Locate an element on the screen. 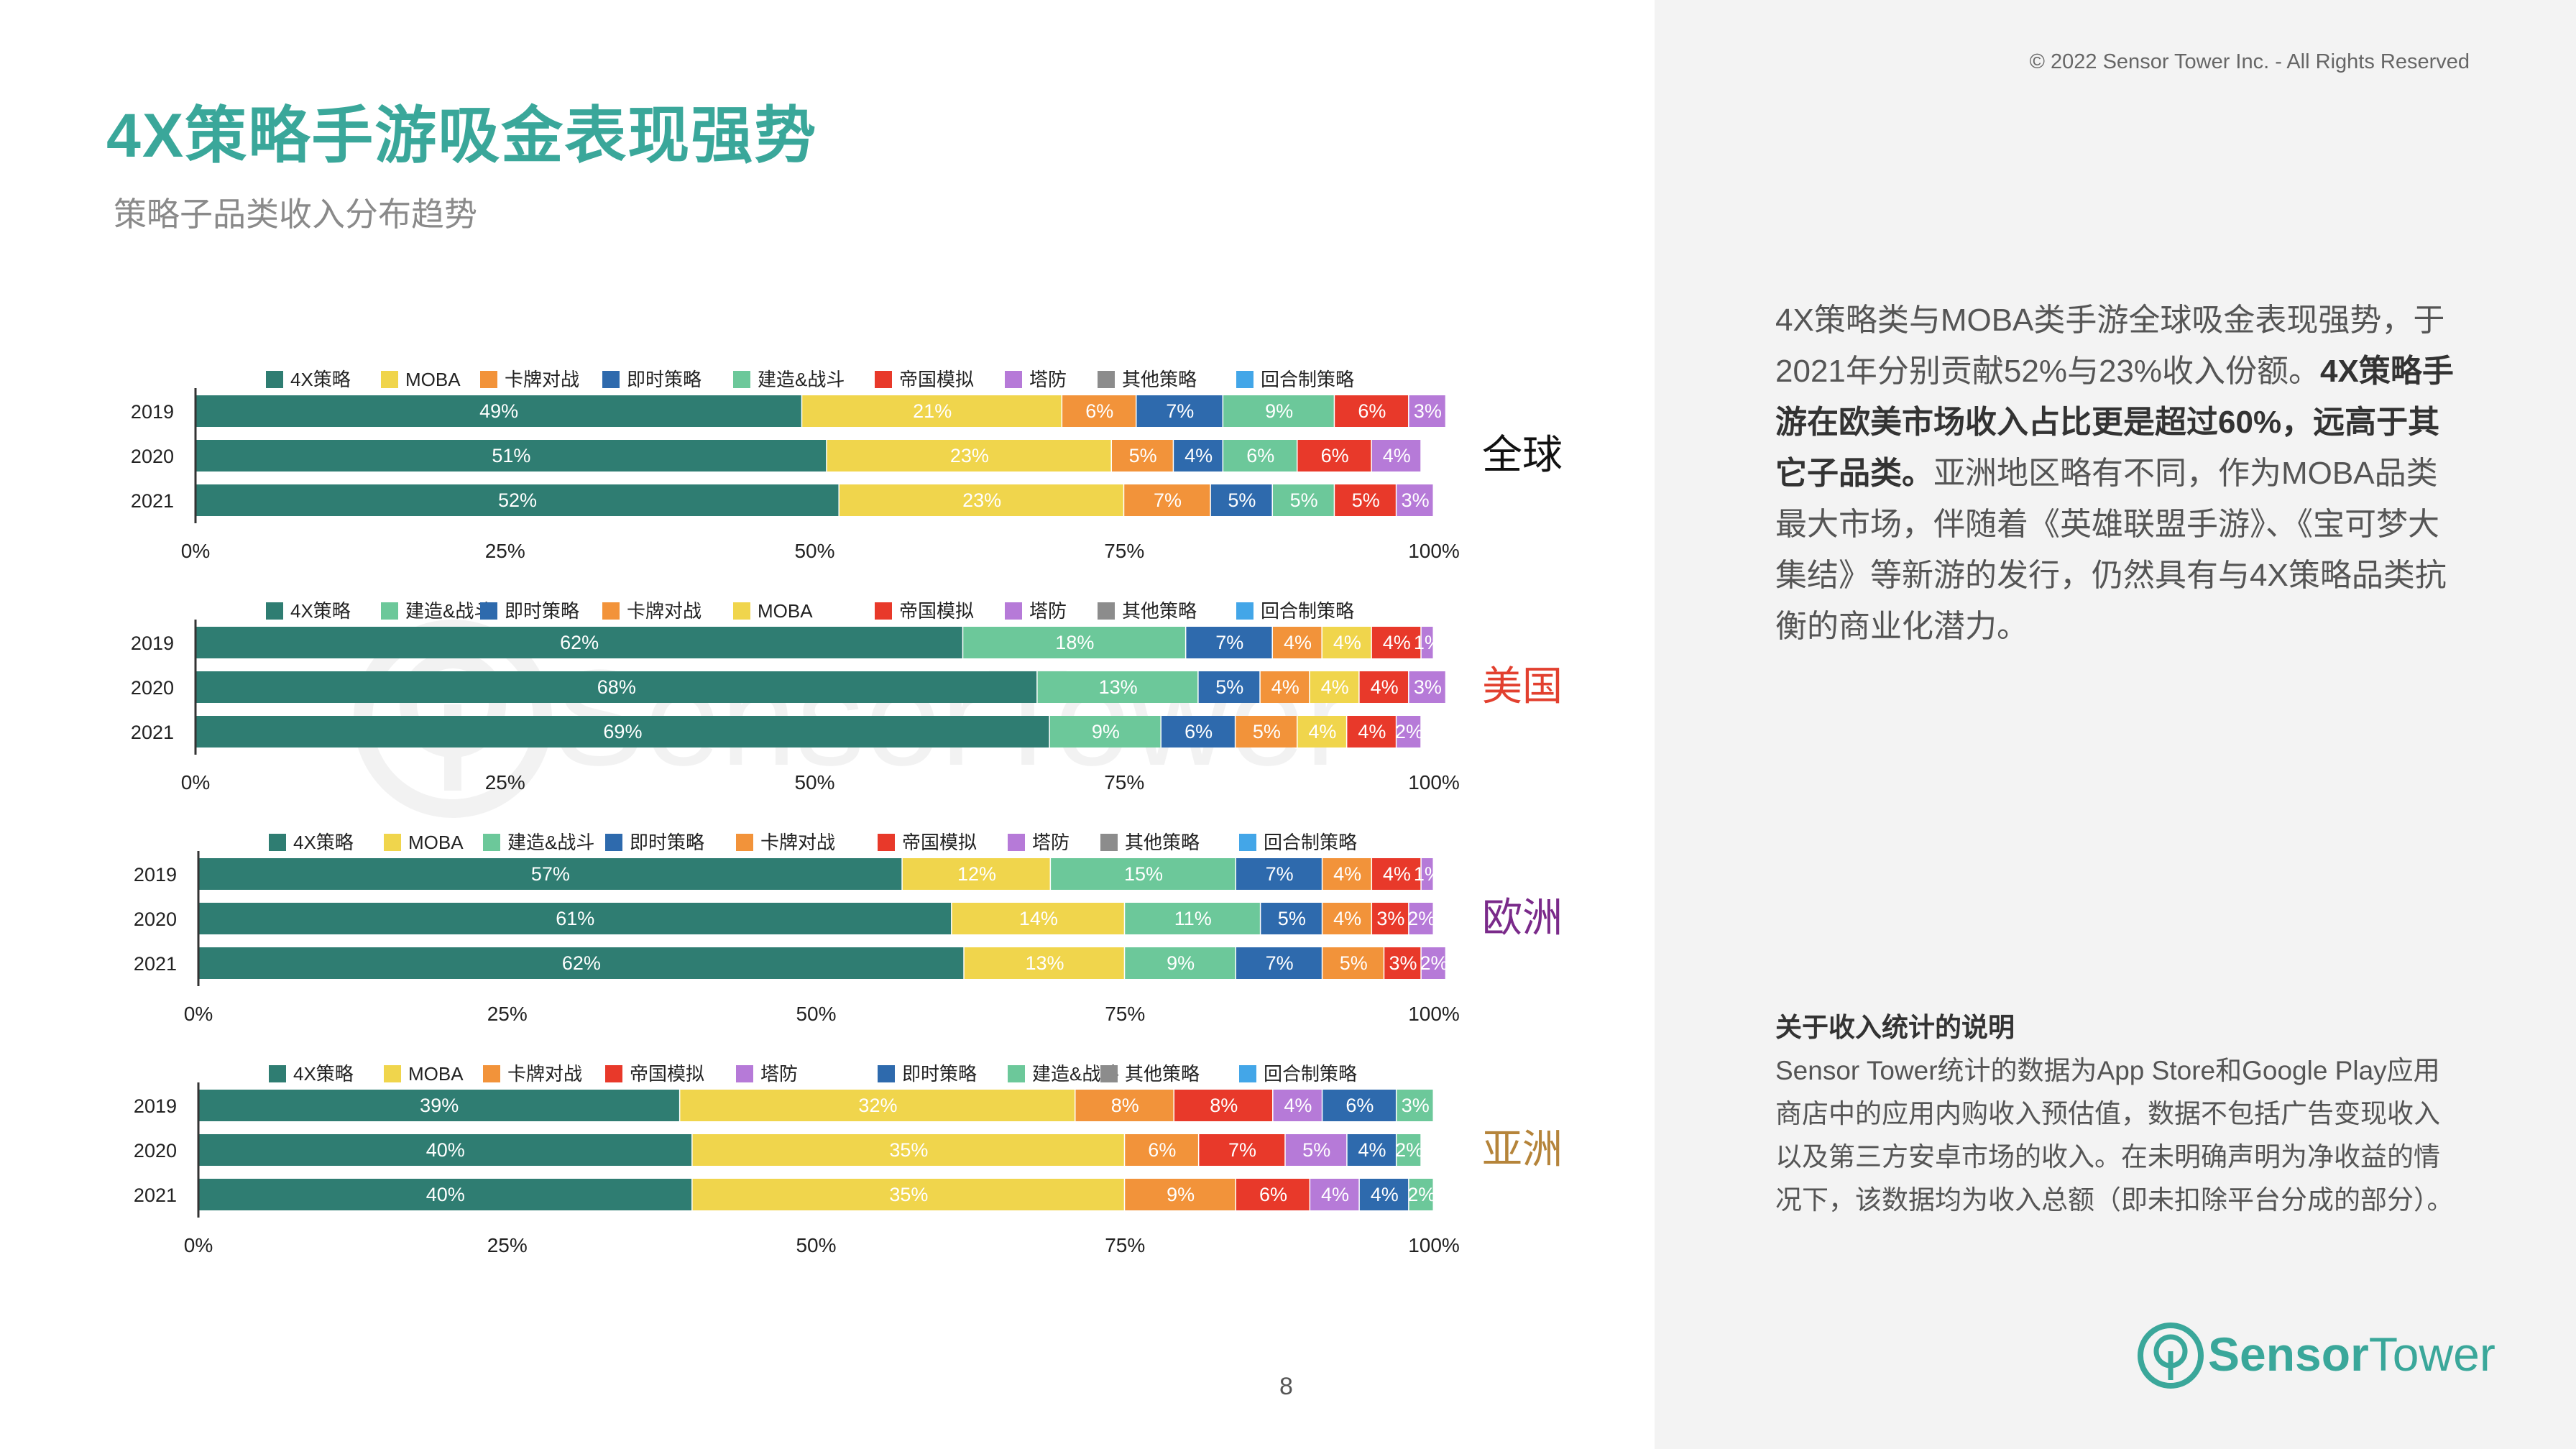 This screenshot has height=1449, width=2576. legend-label: 建造&战斗 is located at coordinates (801, 379).